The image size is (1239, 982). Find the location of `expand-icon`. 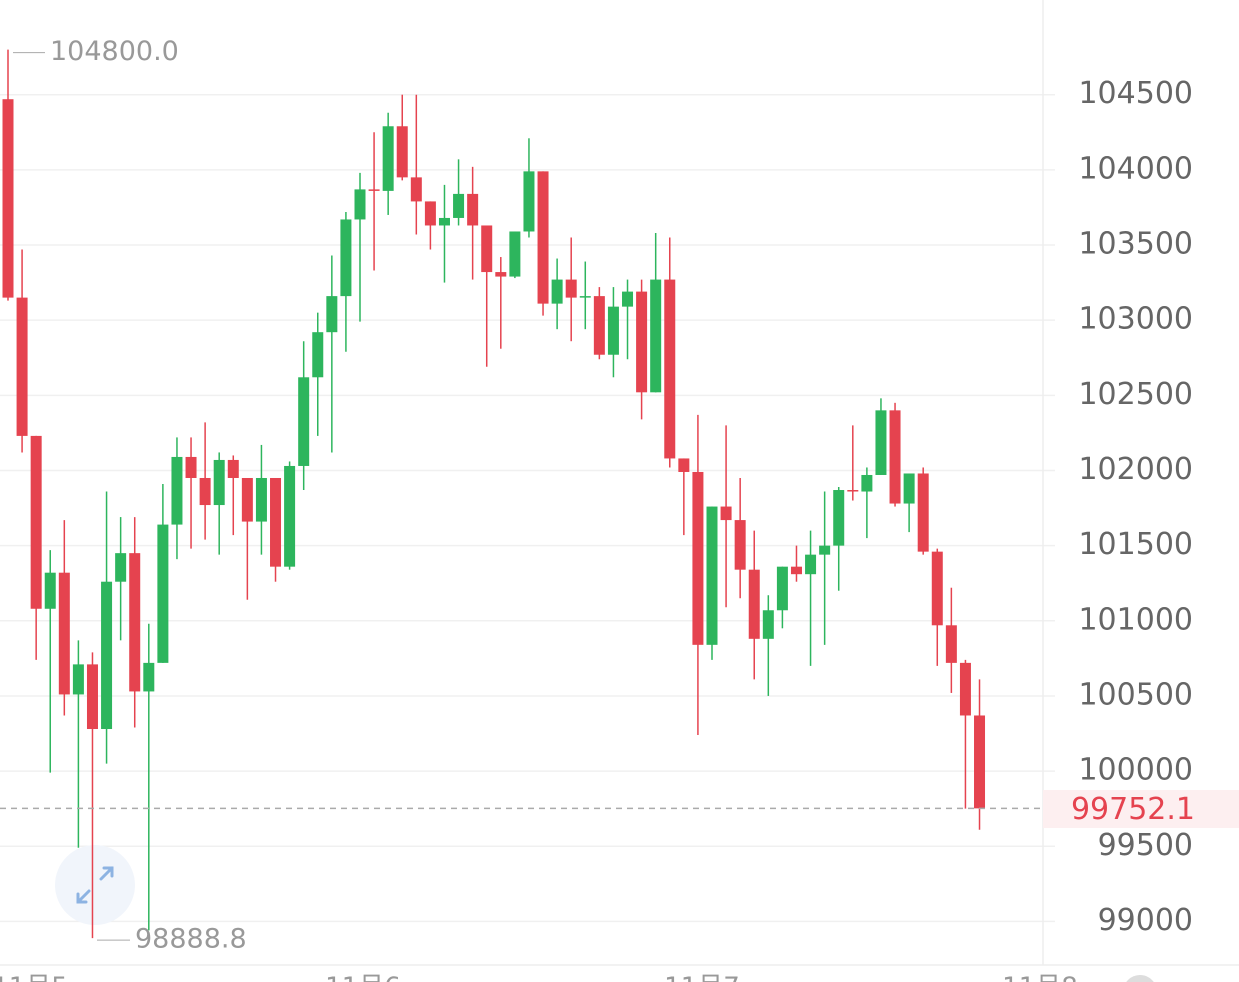

expand-icon is located at coordinates (95, 885).